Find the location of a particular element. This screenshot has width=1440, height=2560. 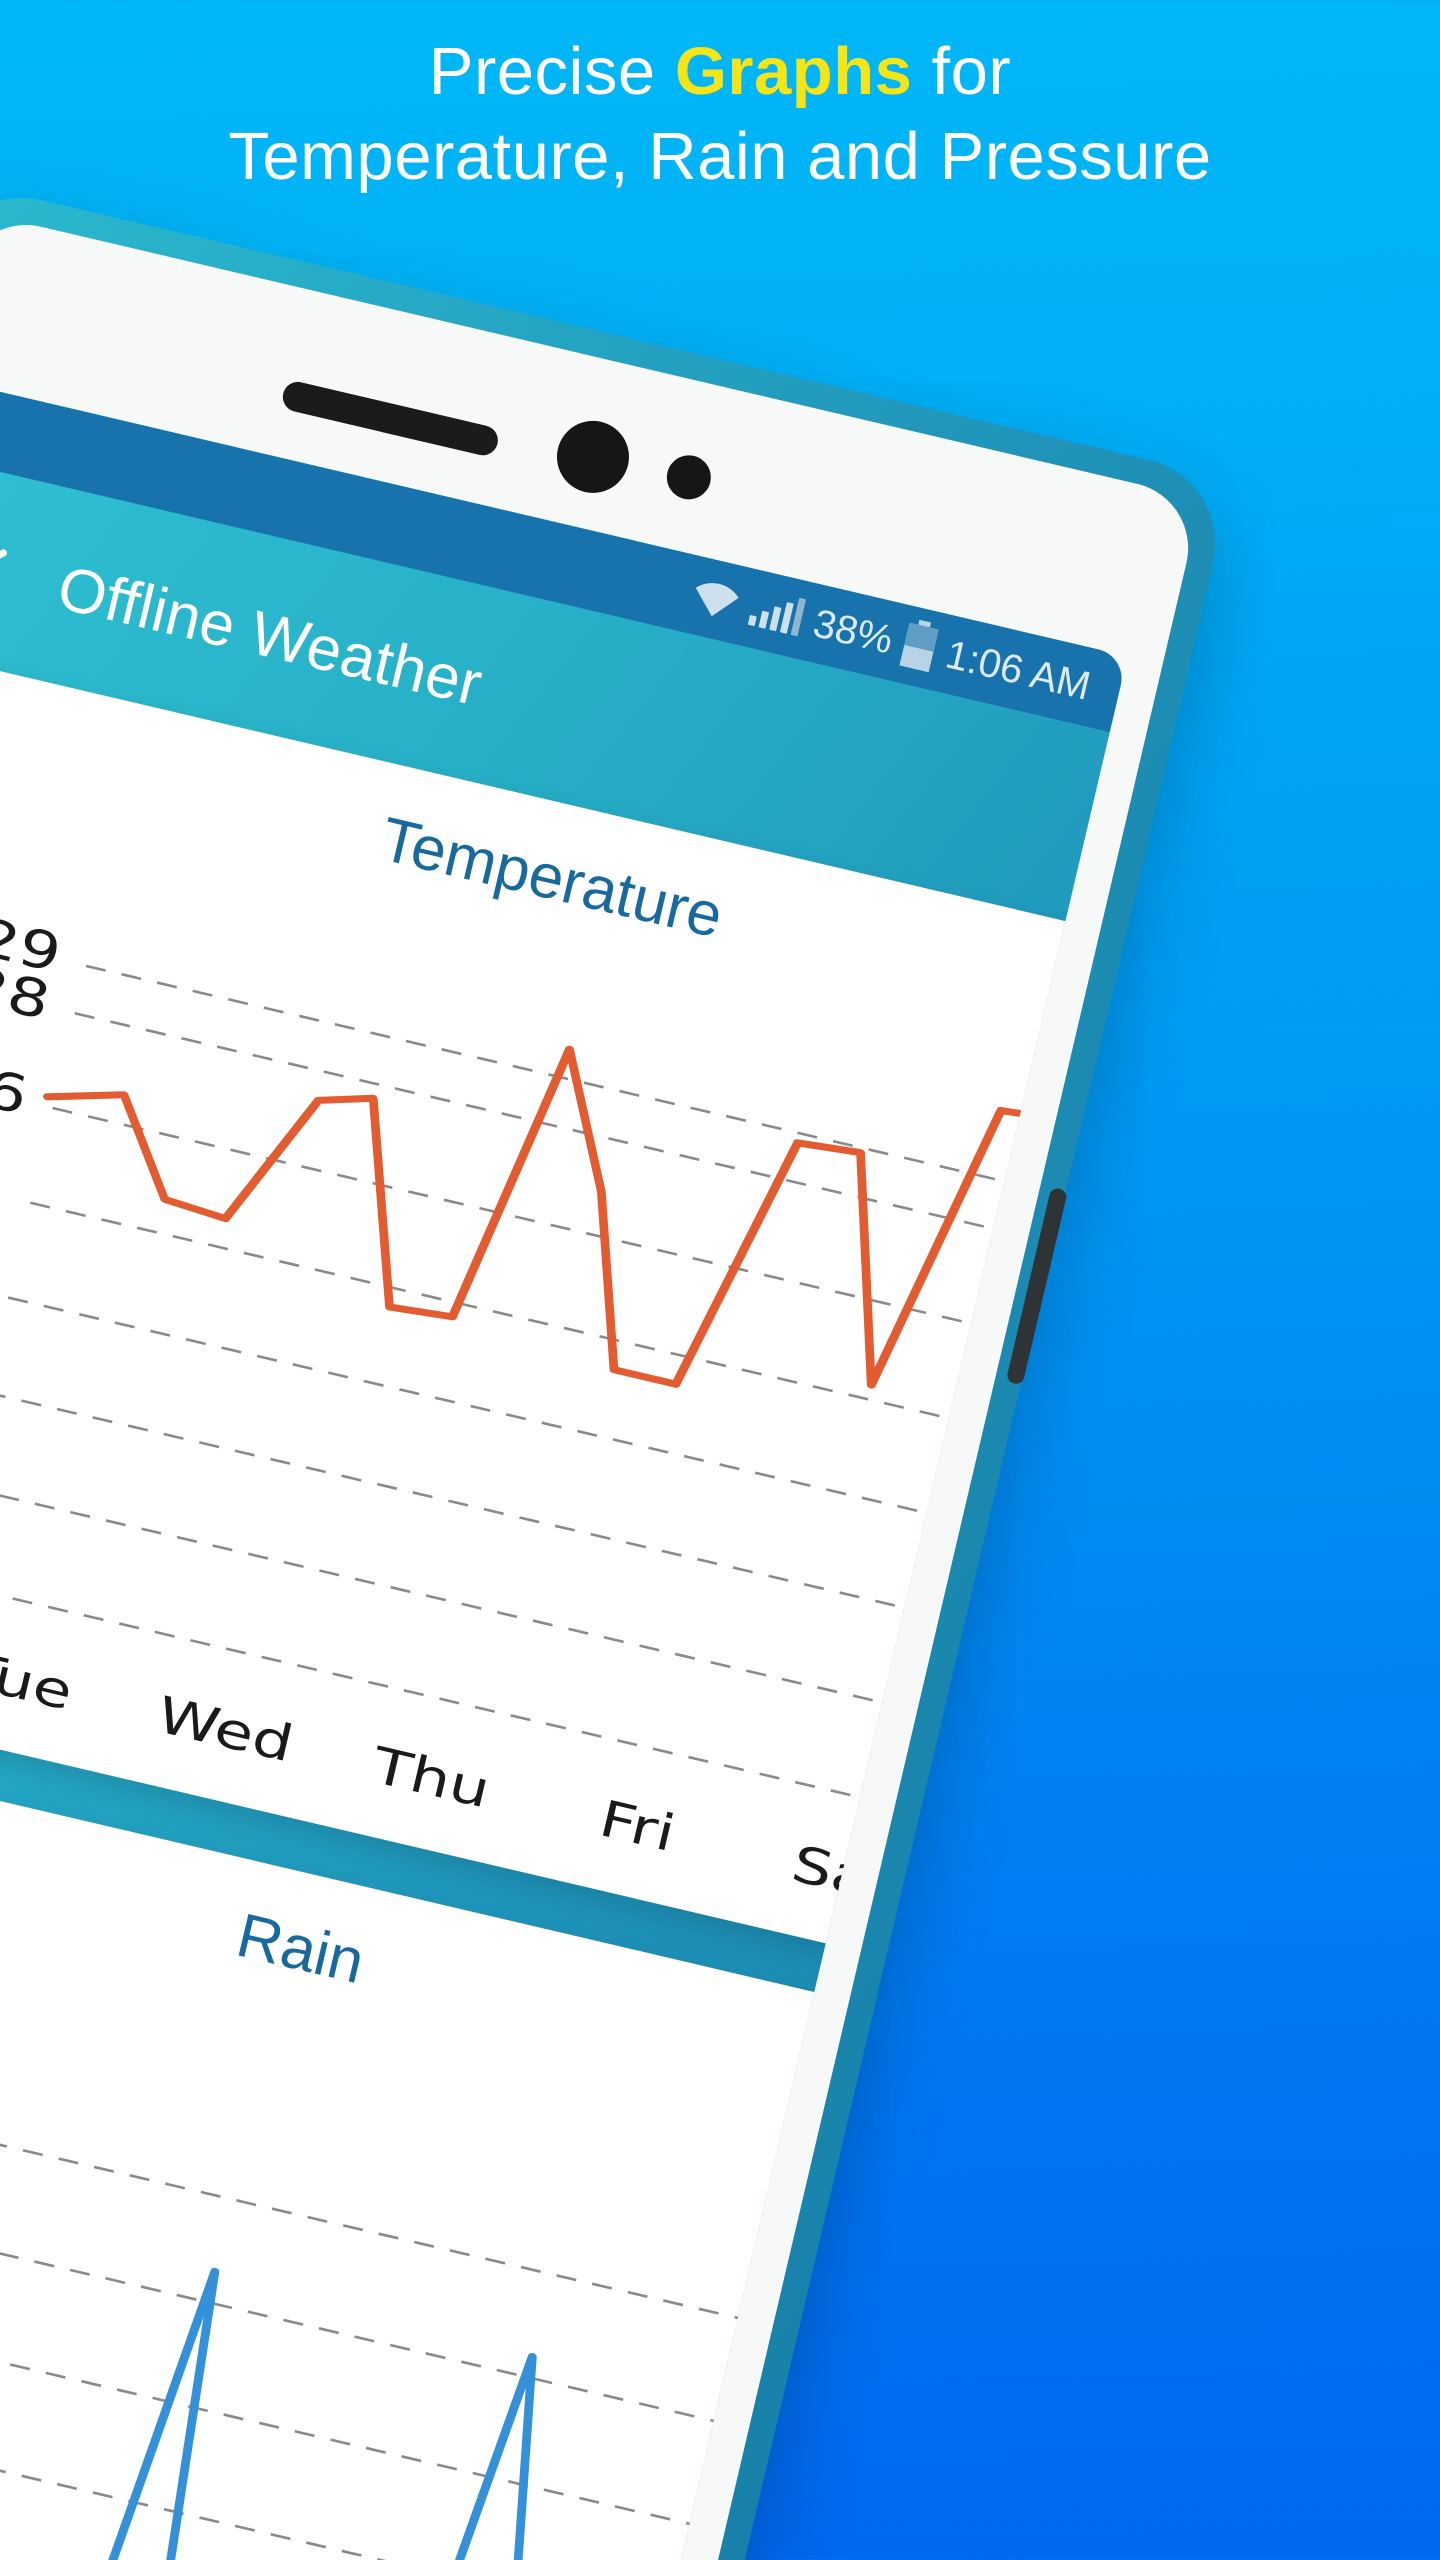

svg-text: 24 is located at coordinates (5, 1182).